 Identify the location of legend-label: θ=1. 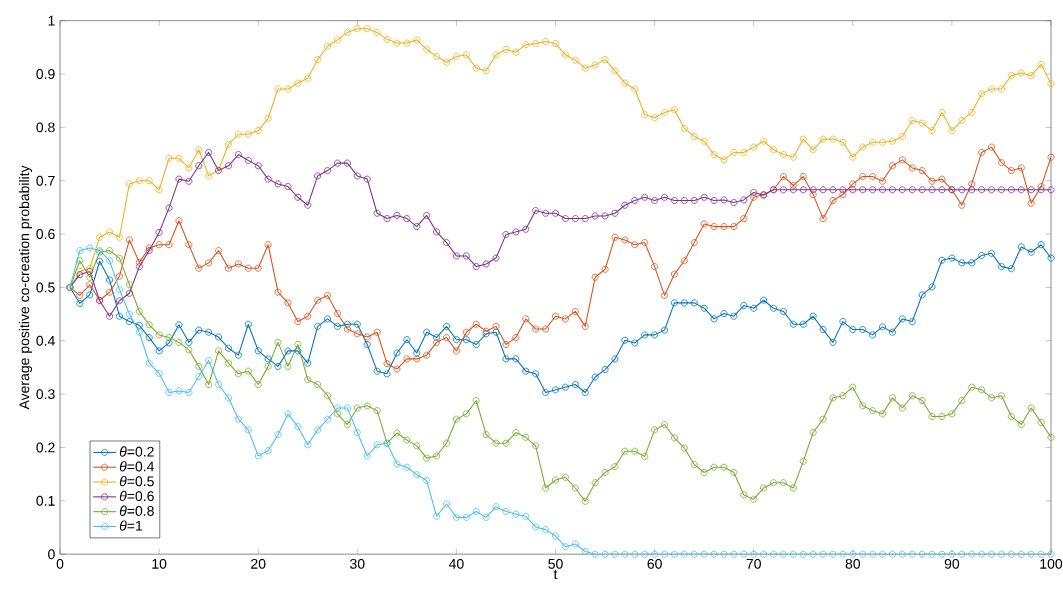
(131, 525).